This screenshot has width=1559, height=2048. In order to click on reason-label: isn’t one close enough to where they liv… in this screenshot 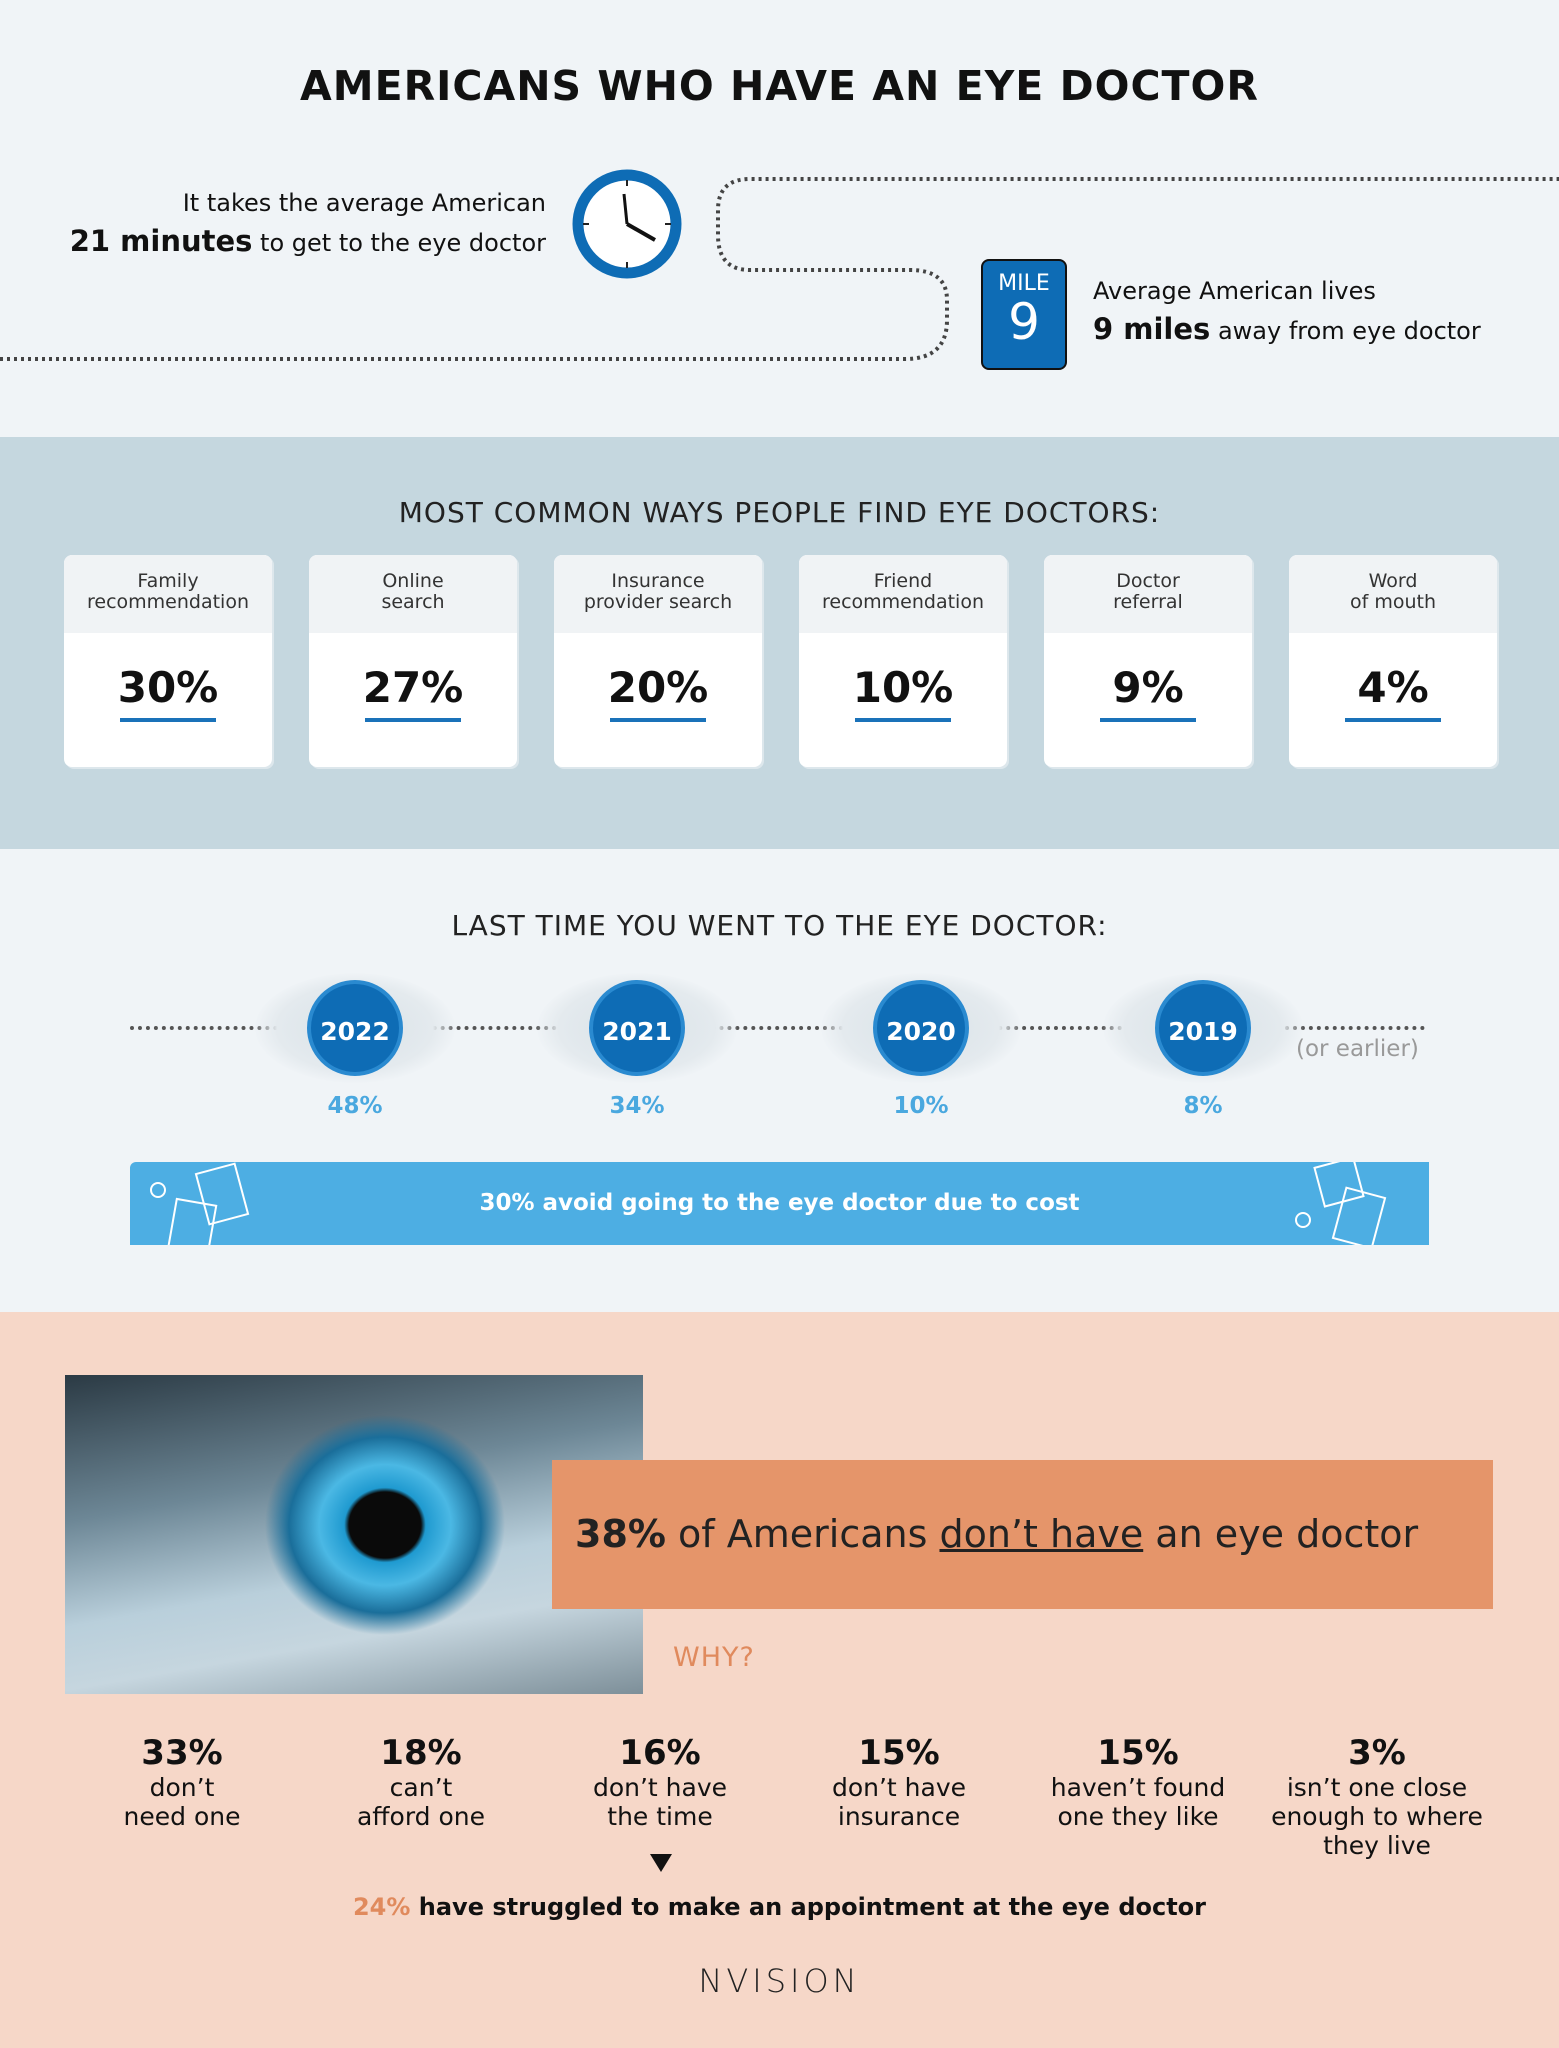, I will do `click(1377, 1816)`.